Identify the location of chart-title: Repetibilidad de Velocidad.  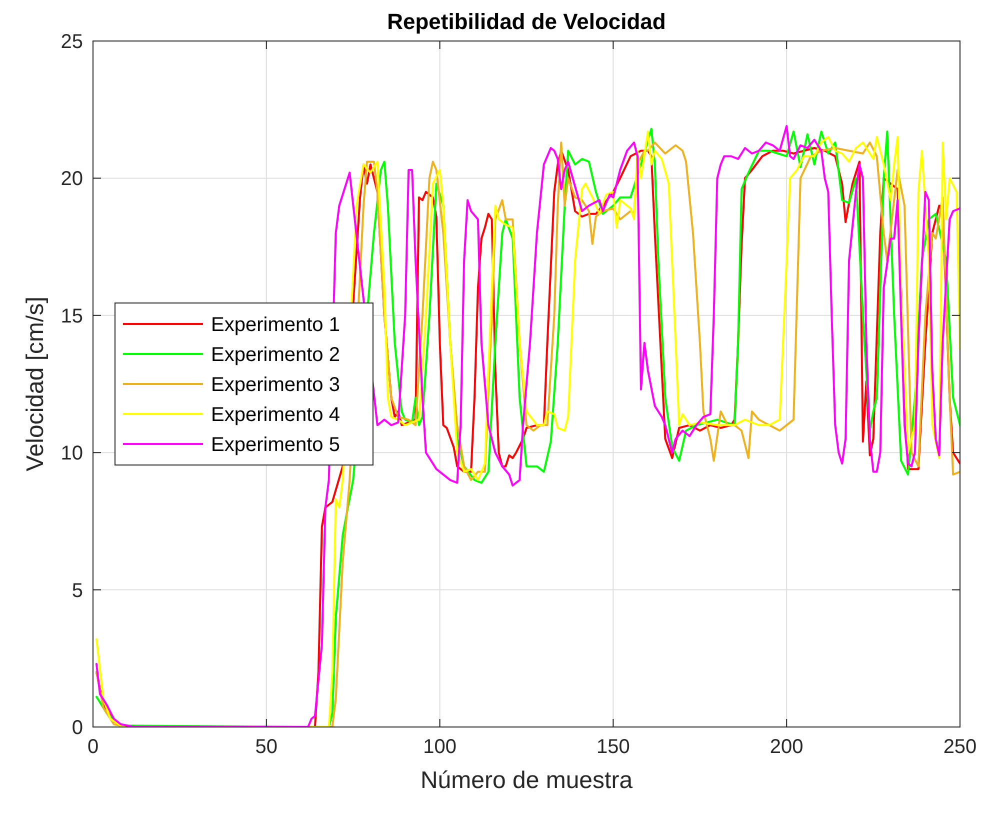
(526, 21).